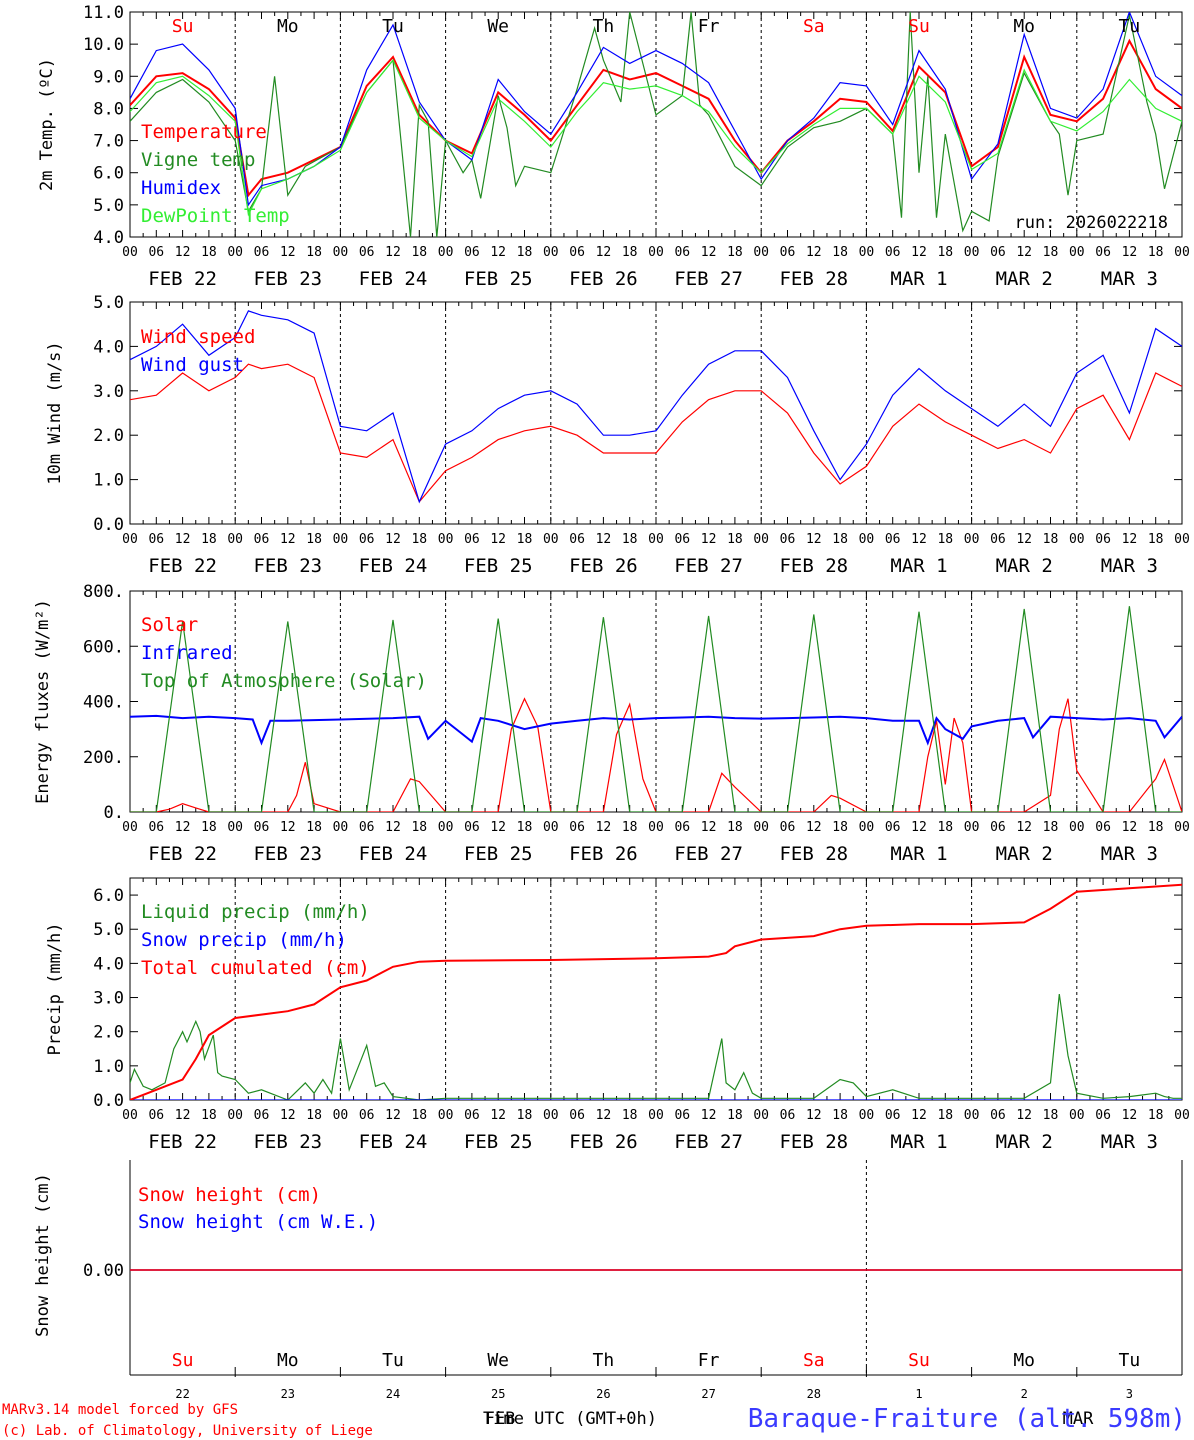  Describe the element at coordinates (604, 26) in the screenshot. I see `weekday-label: Th` at that location.